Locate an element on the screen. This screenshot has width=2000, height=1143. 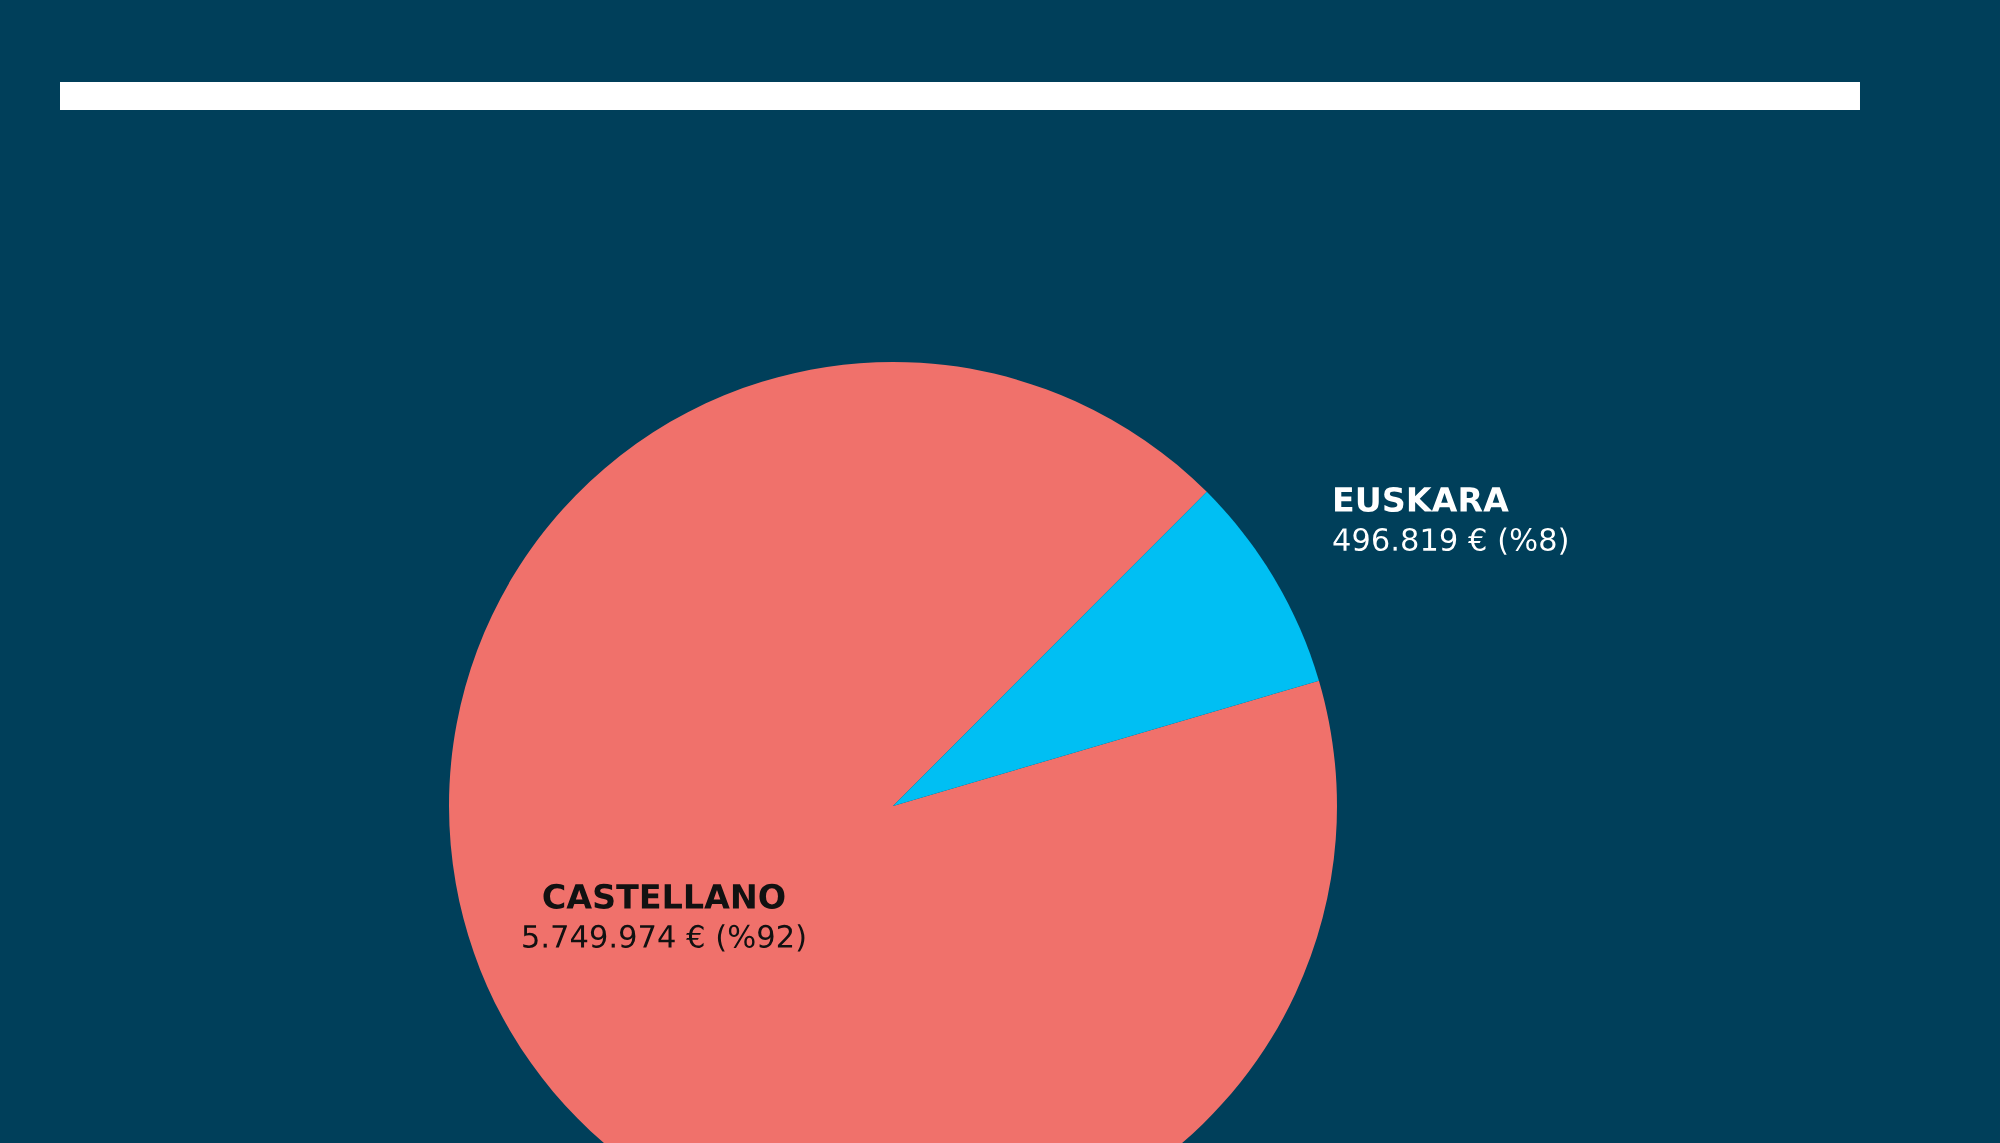
data-label: 496.819 € (%8) is located at coordinates (1450, 541).